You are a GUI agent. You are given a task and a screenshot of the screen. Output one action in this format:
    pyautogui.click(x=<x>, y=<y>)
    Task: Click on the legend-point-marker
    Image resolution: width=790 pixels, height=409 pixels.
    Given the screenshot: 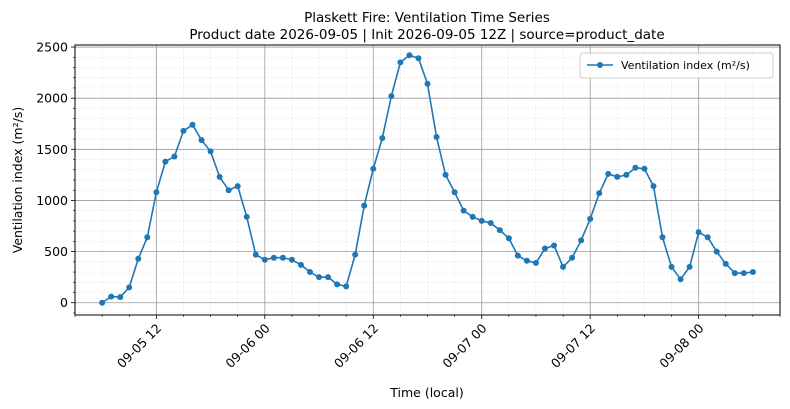 What is the action you would take?
    pyautogui.click(x=600, y=65)
    